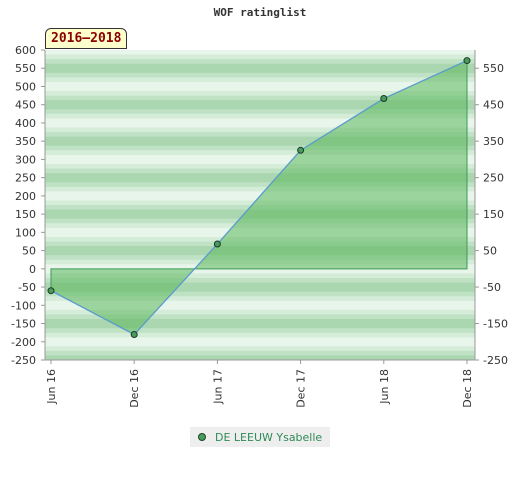 The height and width of the screenshot is (480, 520). Describe the element at coordinates (25, 50) in the screenshot. I see `y-tick-label: 600` at that location.